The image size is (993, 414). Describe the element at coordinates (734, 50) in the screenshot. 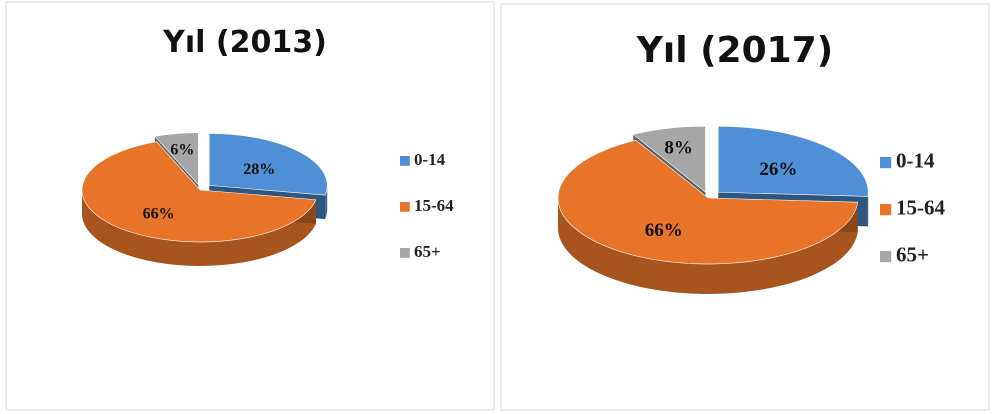

I see `chart-title: Yıl (2017)` at that location.